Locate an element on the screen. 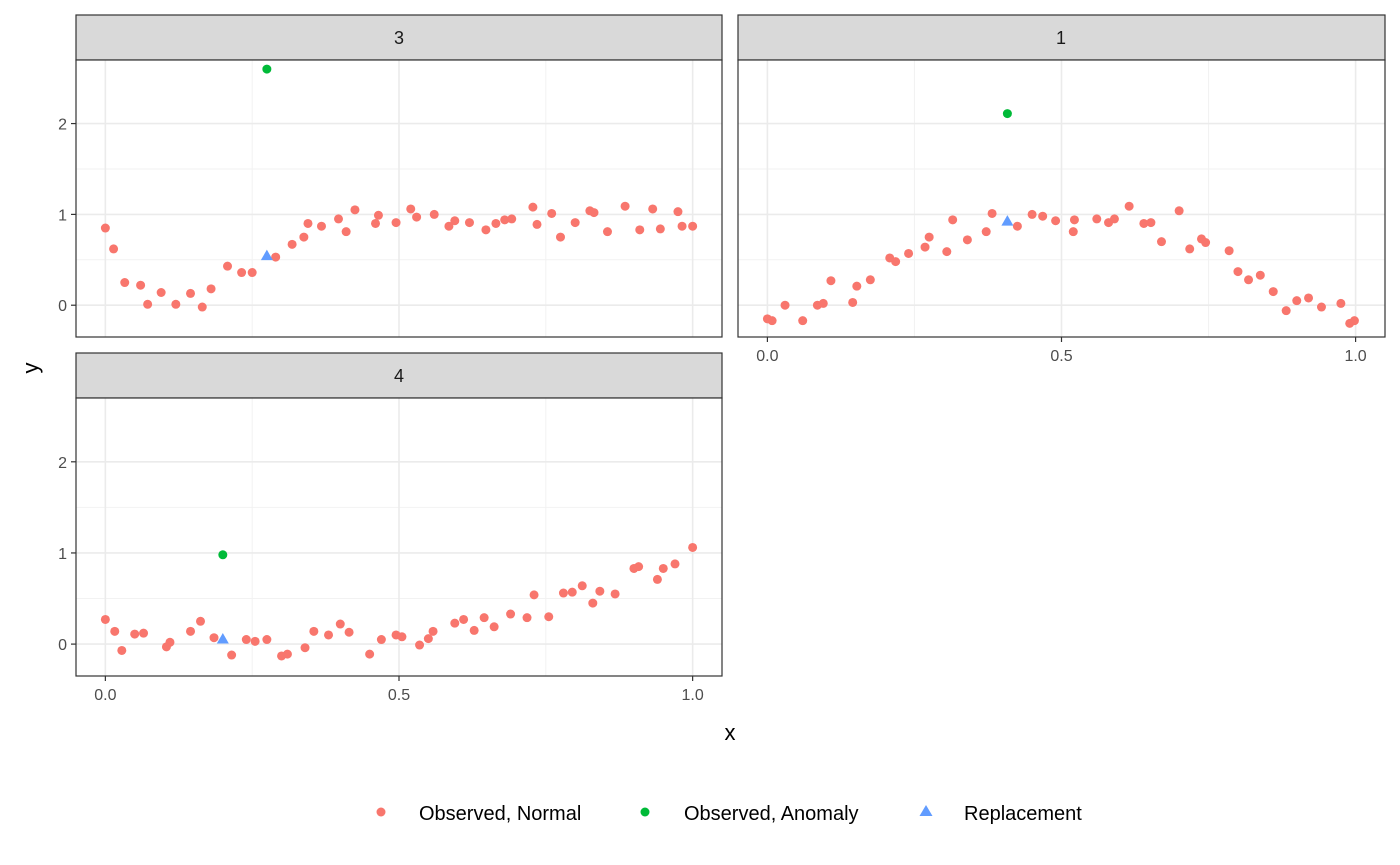 This screenshot has height=865, width=1400. panel-1-x-tick-label: 1.0 is located at coordinates (1355, 356).